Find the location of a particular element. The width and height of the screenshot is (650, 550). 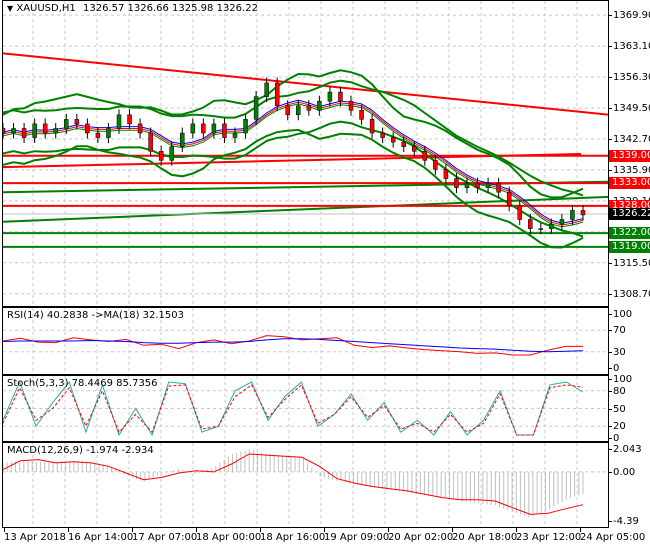

stochastic-title: Stoch(5,3,3) 78.4469 85.7356 is located at coordinates (82, 383).